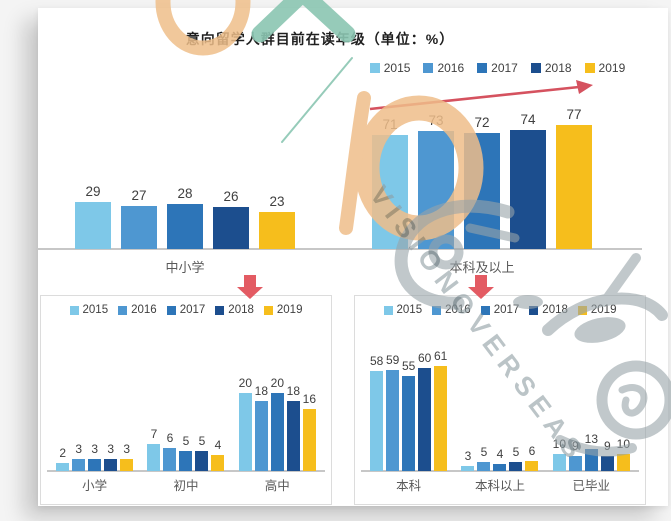 The image size is (671, 521). I want to click on bottom-left-bar-chart: 2 3 3 3 3 小学 7 6 5 5 4 初中 20 18 20 18 16 高中, so click(186, 436).